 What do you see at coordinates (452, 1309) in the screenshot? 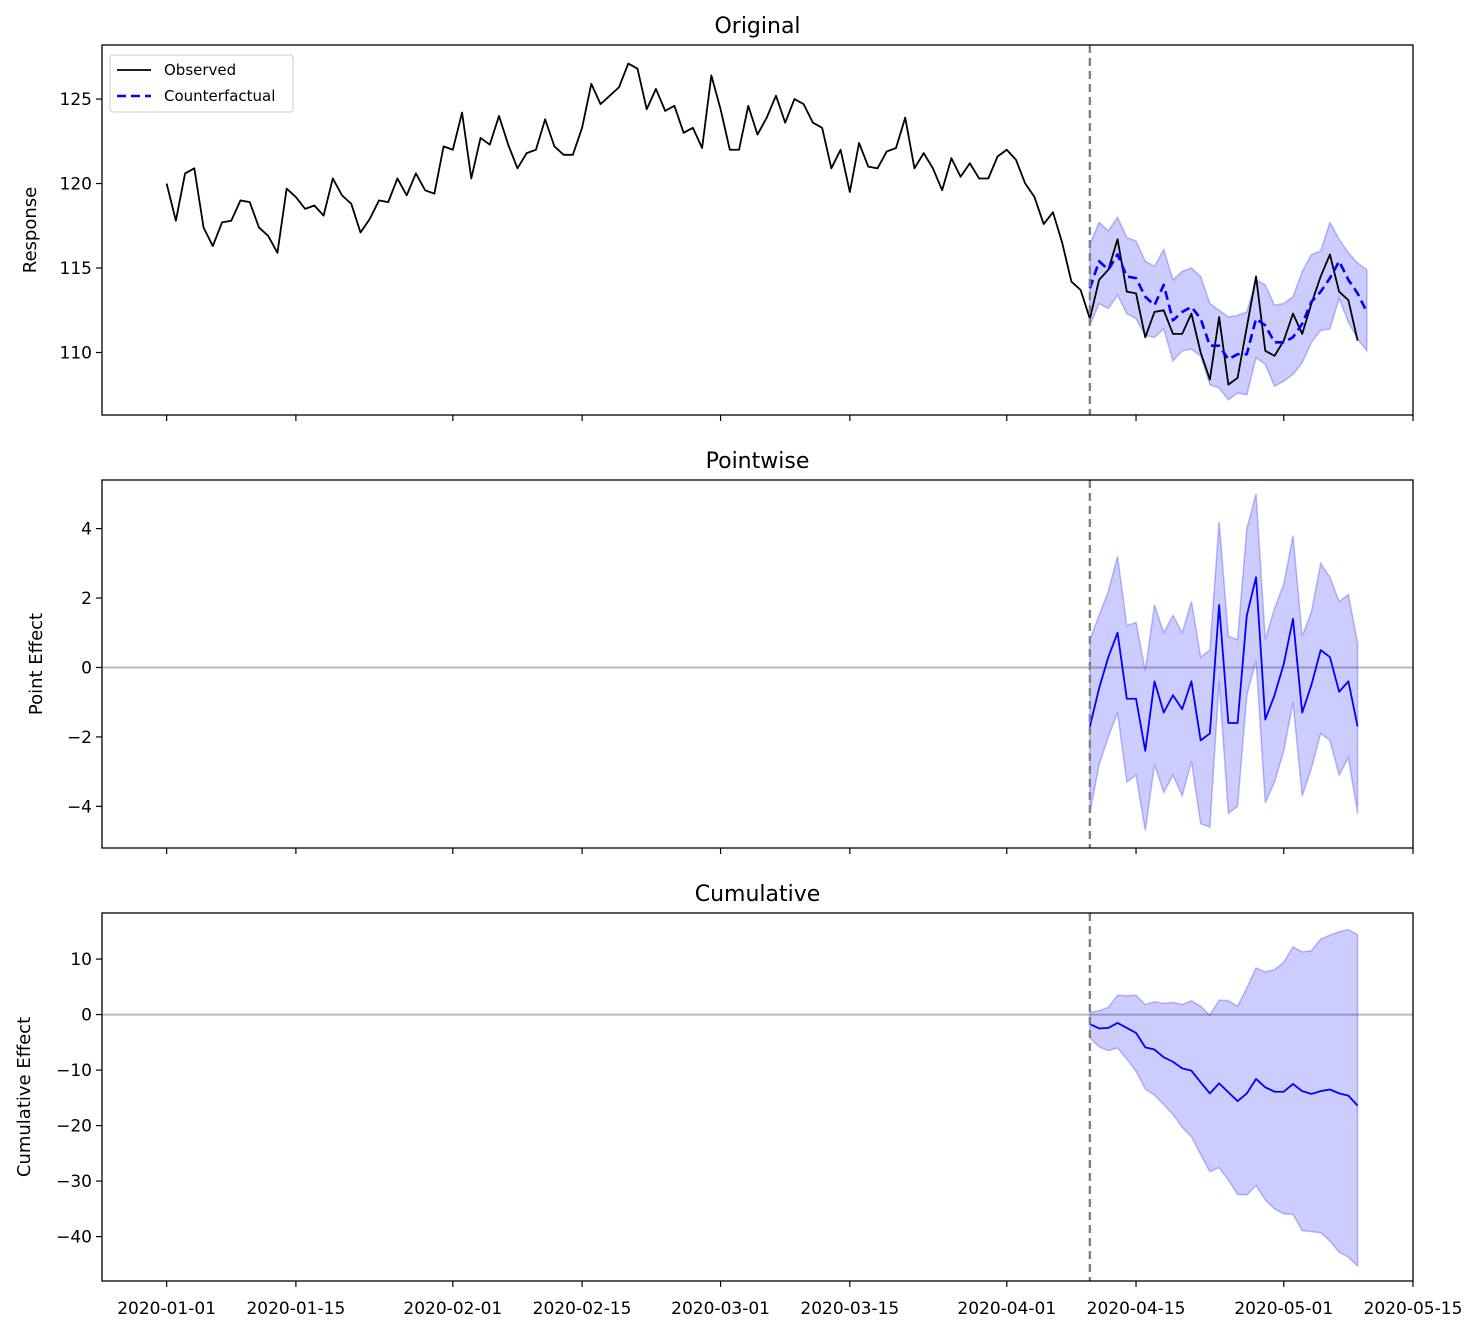
I see `x-tick-label: 2020-02-01` at bounding box center [452, 1309].